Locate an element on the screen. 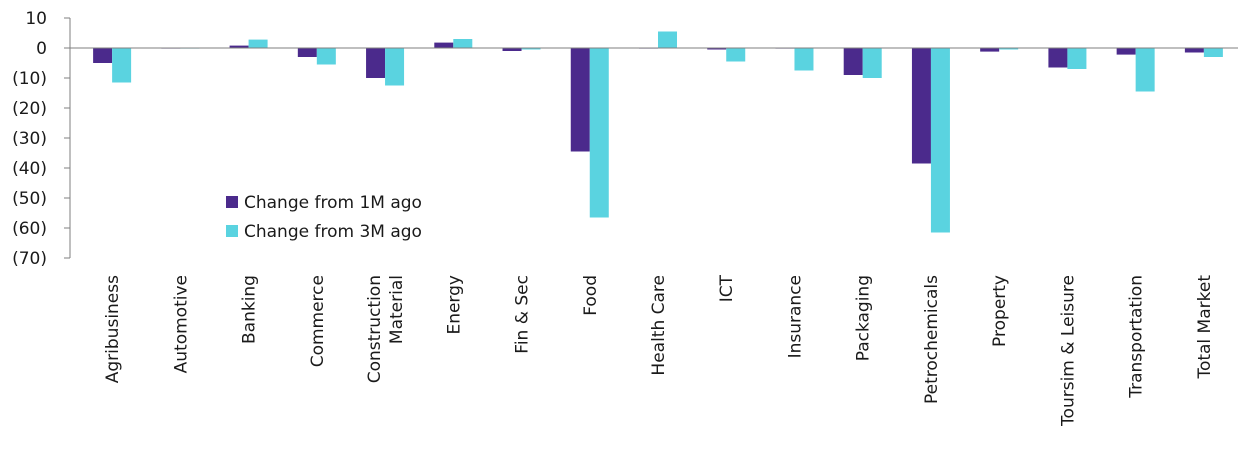 Image resolution: width=1238 pixels, height=468 pixels. legend-label-3m: Change from 3M ago is located at coordinates (333, 232).